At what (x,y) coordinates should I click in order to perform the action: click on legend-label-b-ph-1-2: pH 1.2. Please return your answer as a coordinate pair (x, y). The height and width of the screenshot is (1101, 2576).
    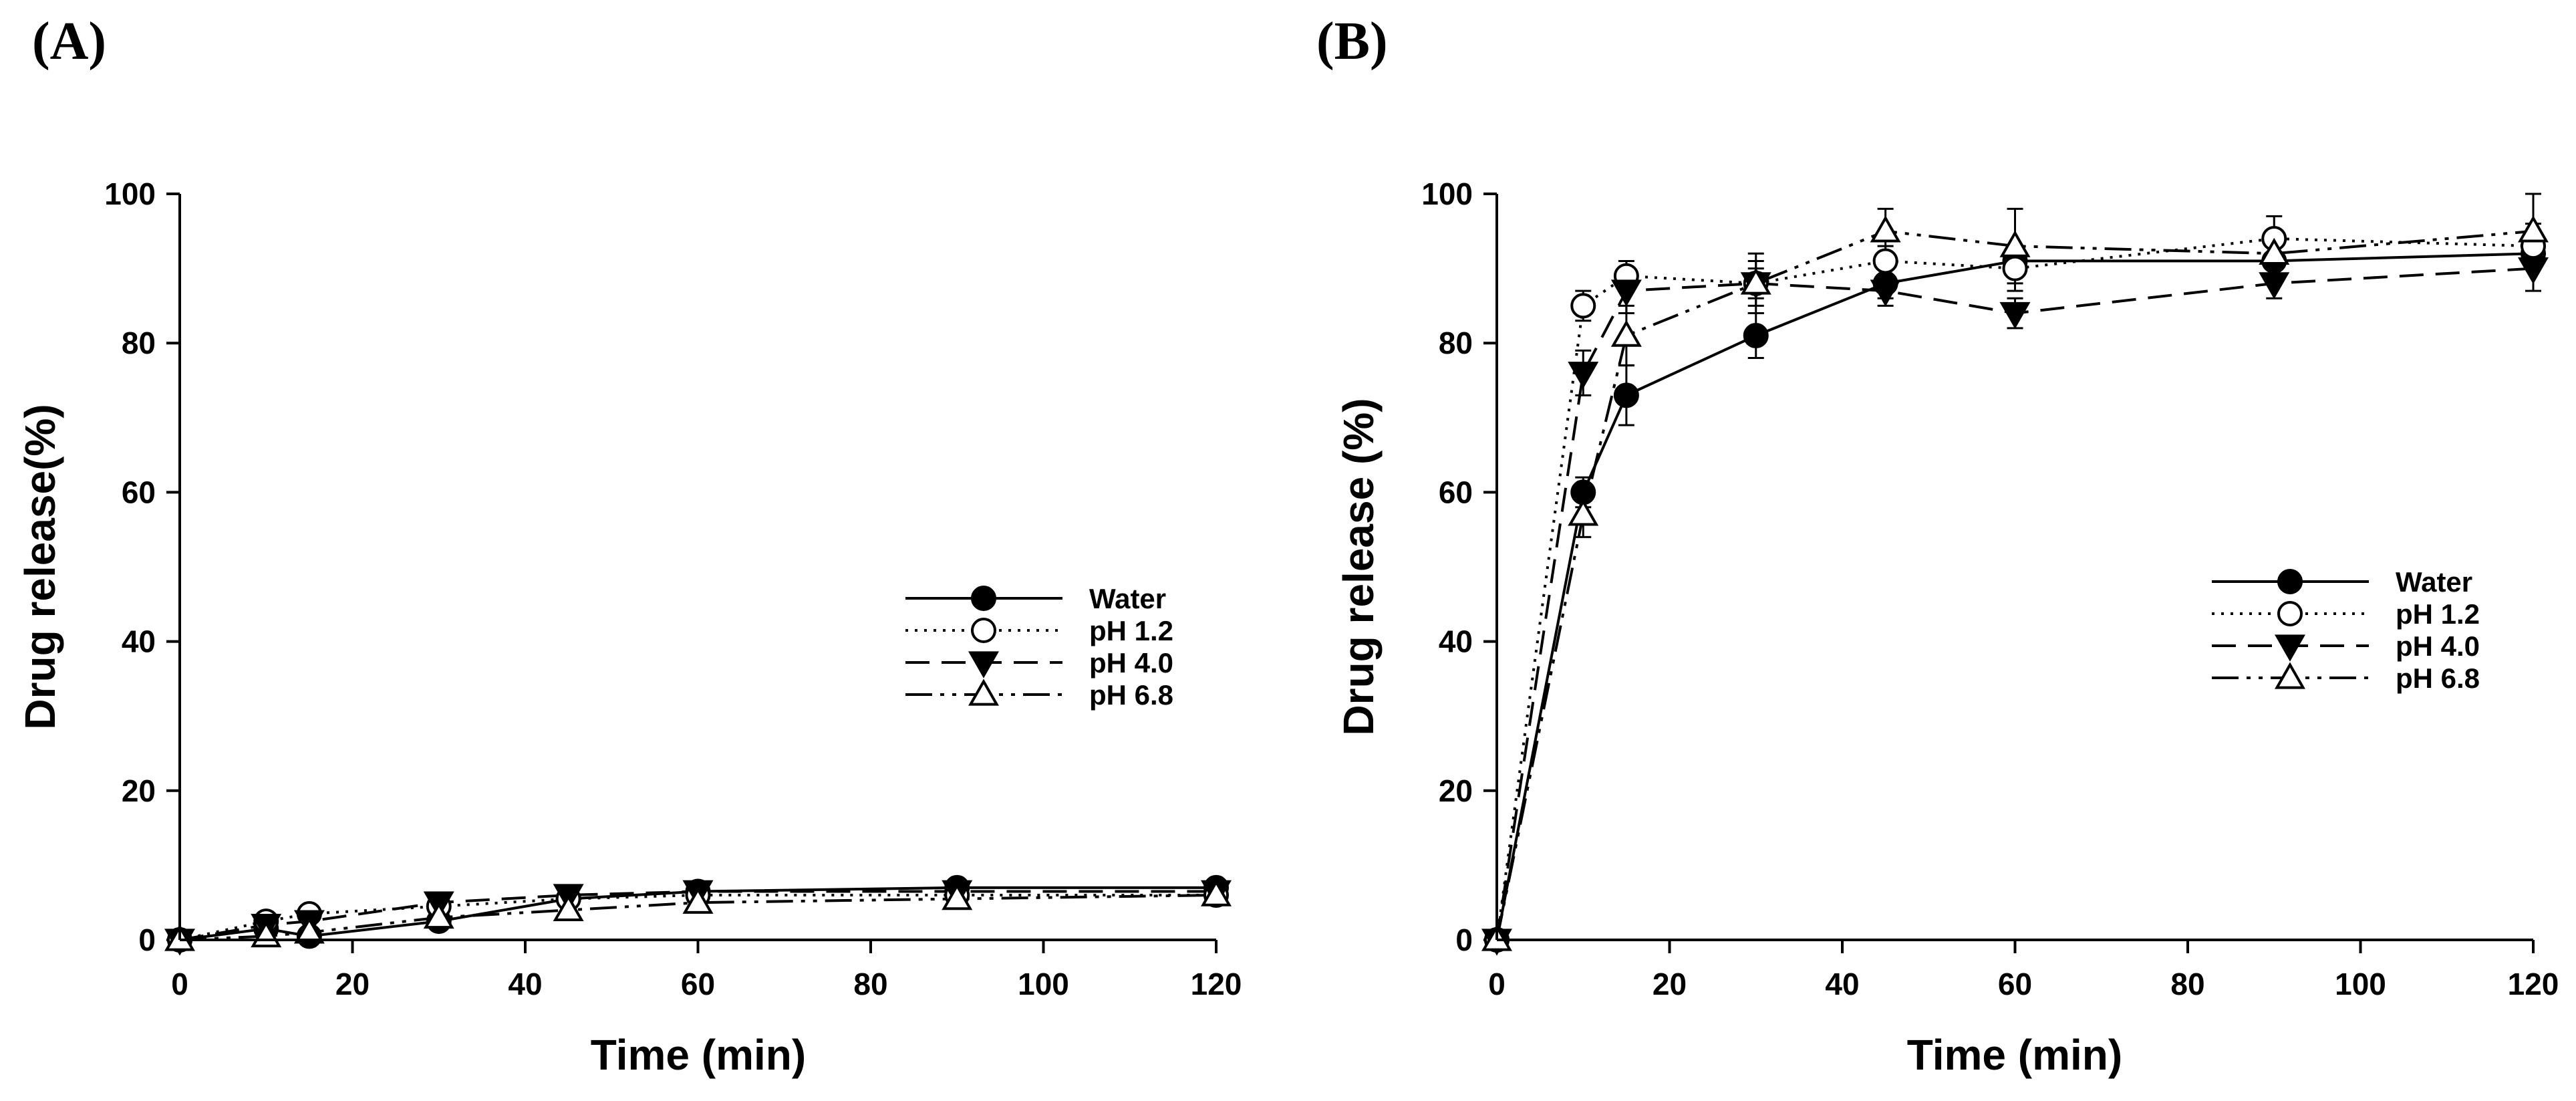
    Looking at the image, I should click on (2438, 614).